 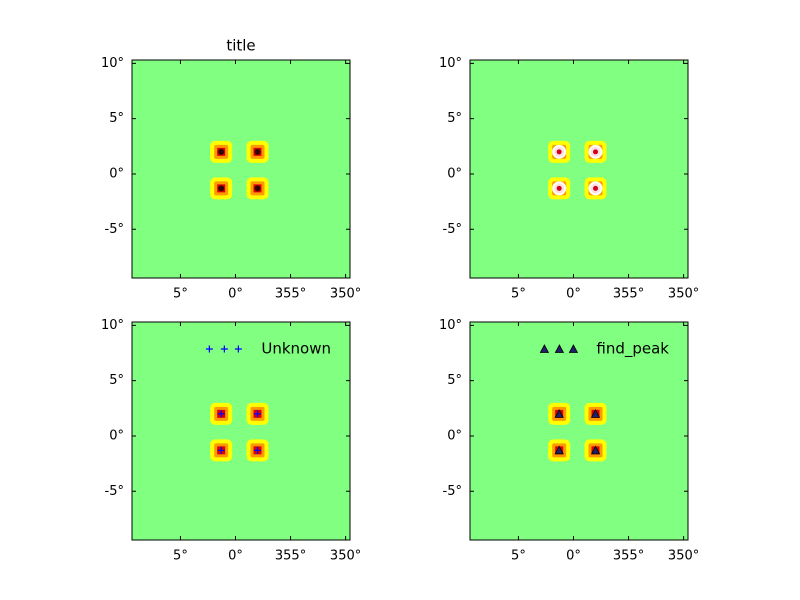 I want to click on legend-label: Unknown, so click(x=296, y=349).